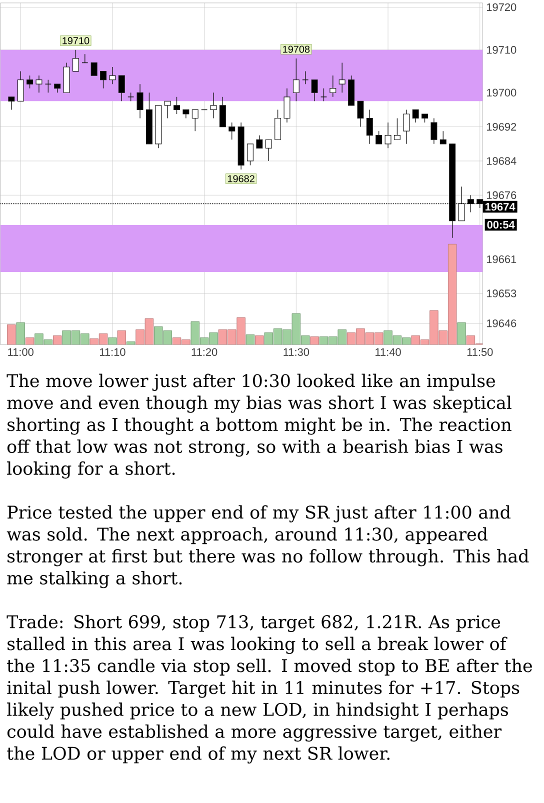  I want to click on annotation: 19710, so click(75, 40).